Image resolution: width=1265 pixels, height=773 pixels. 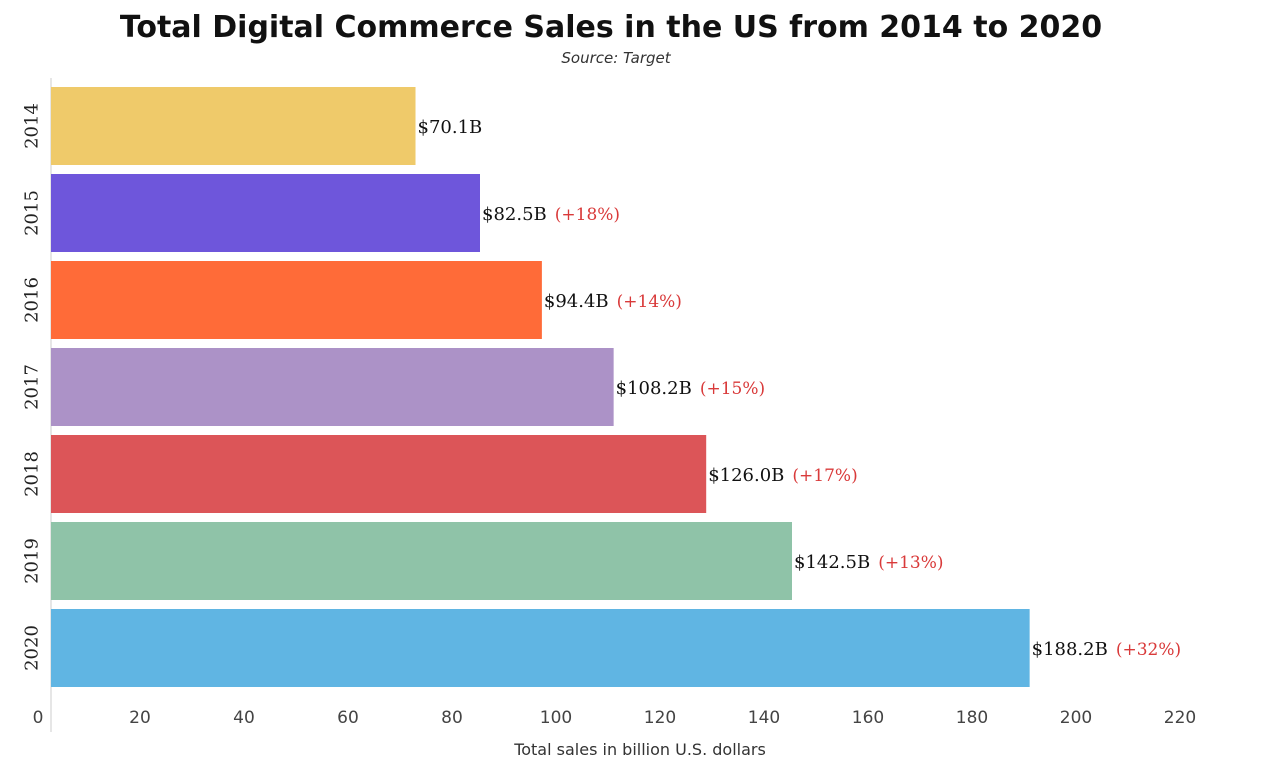 What do you see at coordinates (379, 474) in the screenshot?
I see `bar-2018` at bounding box center [379, 474].